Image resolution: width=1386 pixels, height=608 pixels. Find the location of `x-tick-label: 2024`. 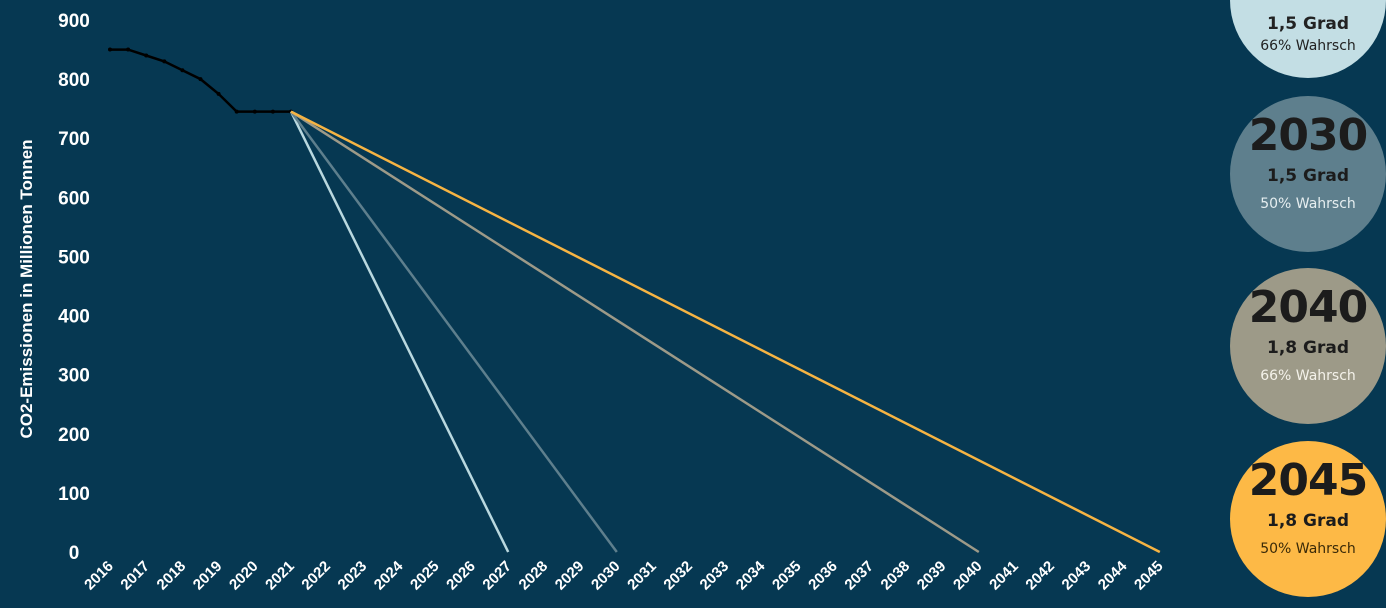

x-tick-label: 2024 is located at coordinates (389, 575).